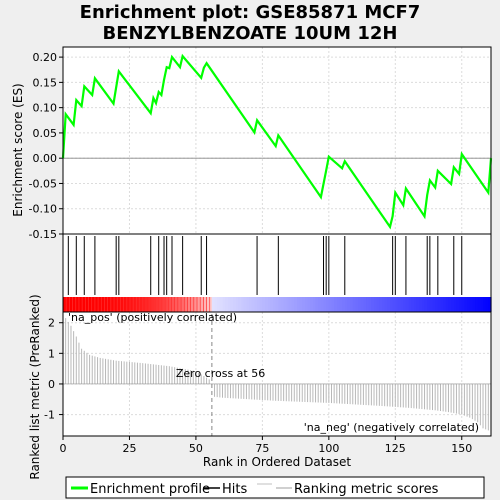 The height and width of the screenshot is (500, 500). Describe the element at coordinates (366, 489) in the screenshot. I see `legend-metric-label: Ranking metric scores` at that location.